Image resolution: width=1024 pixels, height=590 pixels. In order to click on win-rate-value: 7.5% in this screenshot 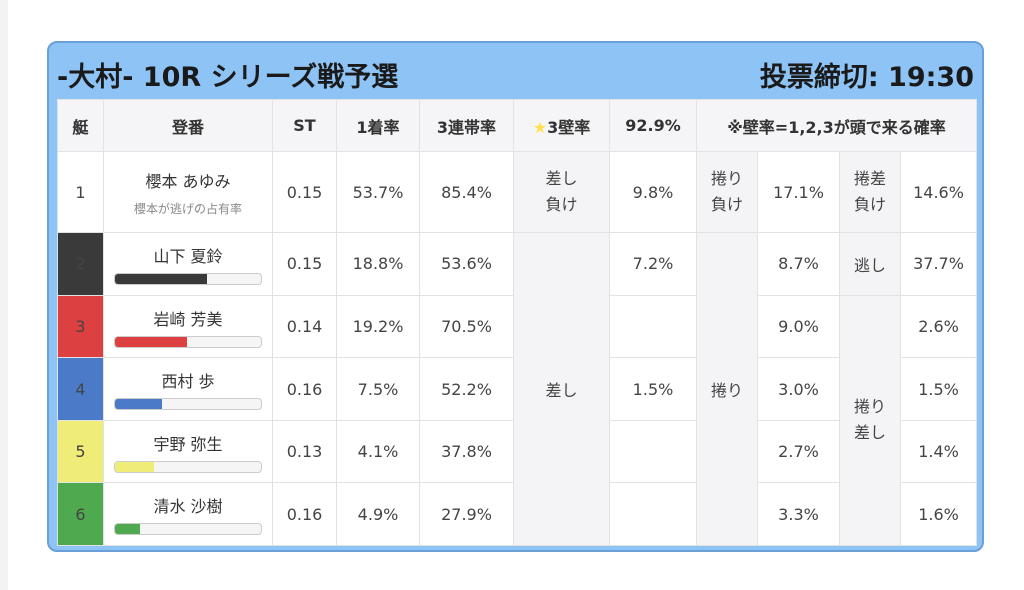, I will do `click(378, 389)`.